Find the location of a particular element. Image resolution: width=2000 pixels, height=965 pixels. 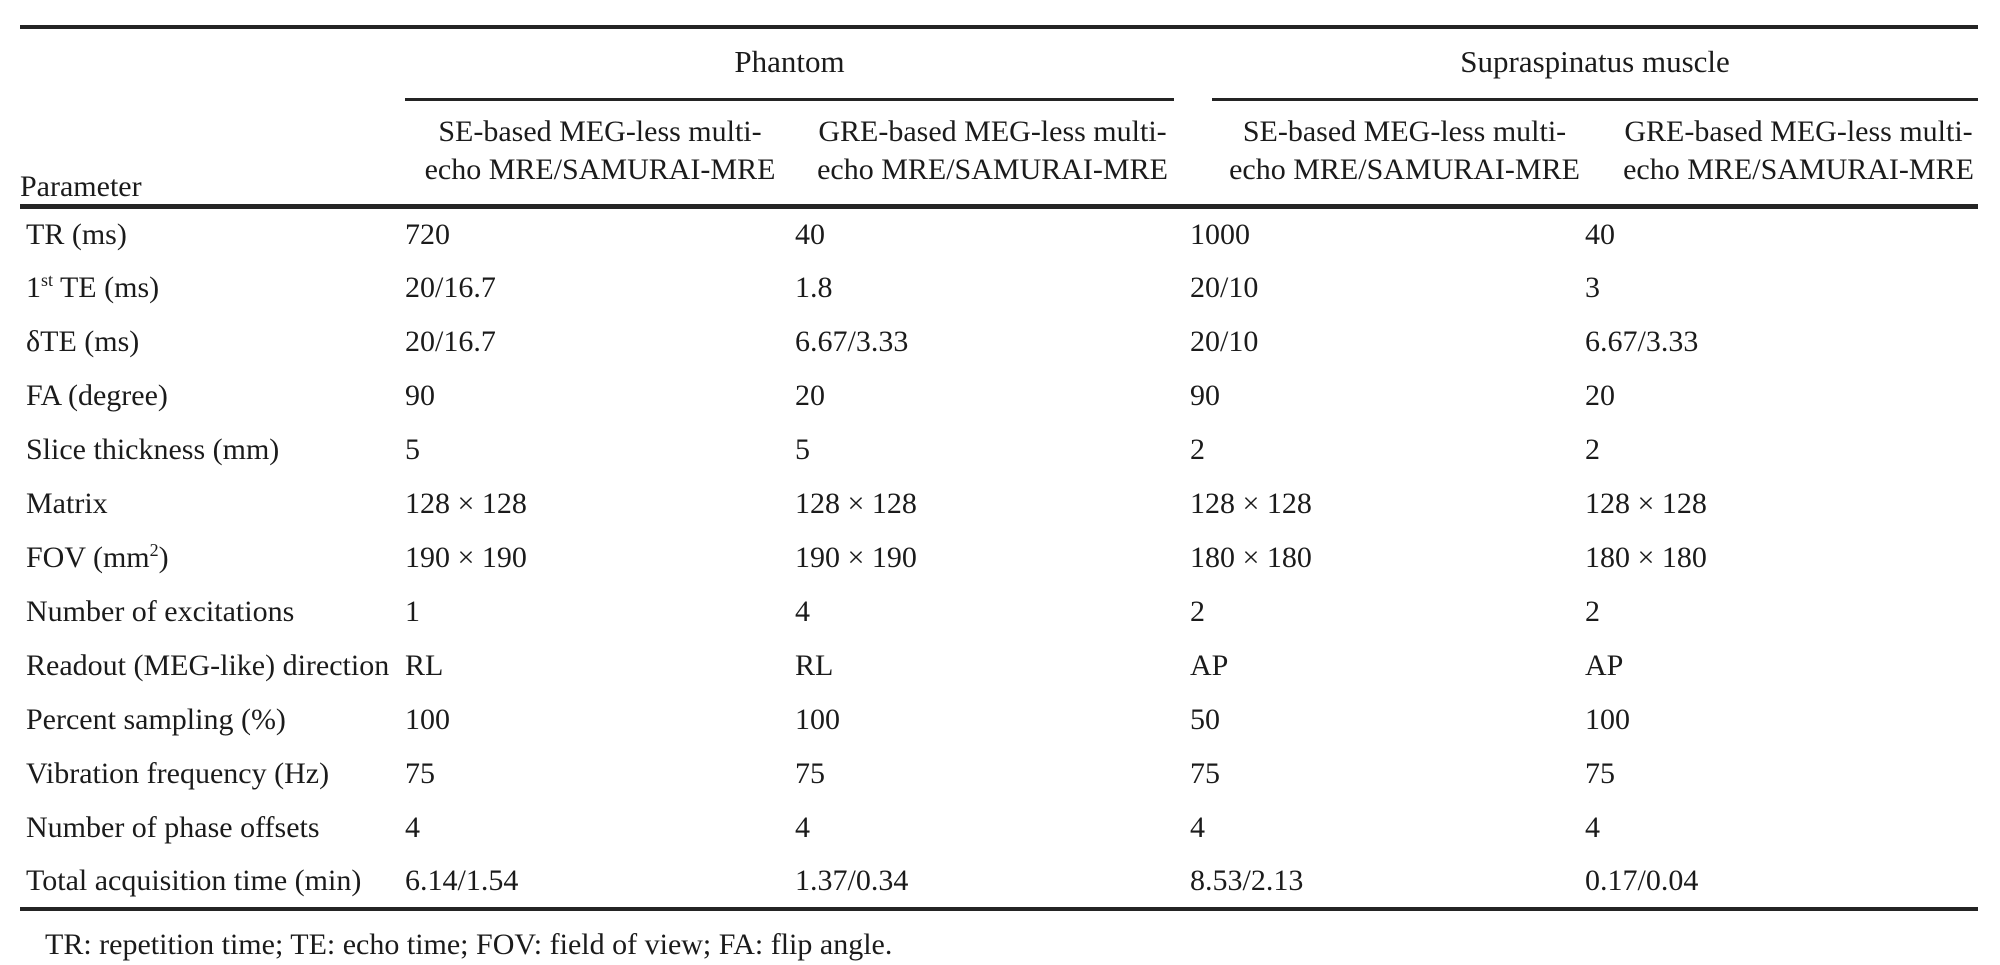

cell-phantom-gre: 1.37/0.34 is located at coordinates (852, 880).